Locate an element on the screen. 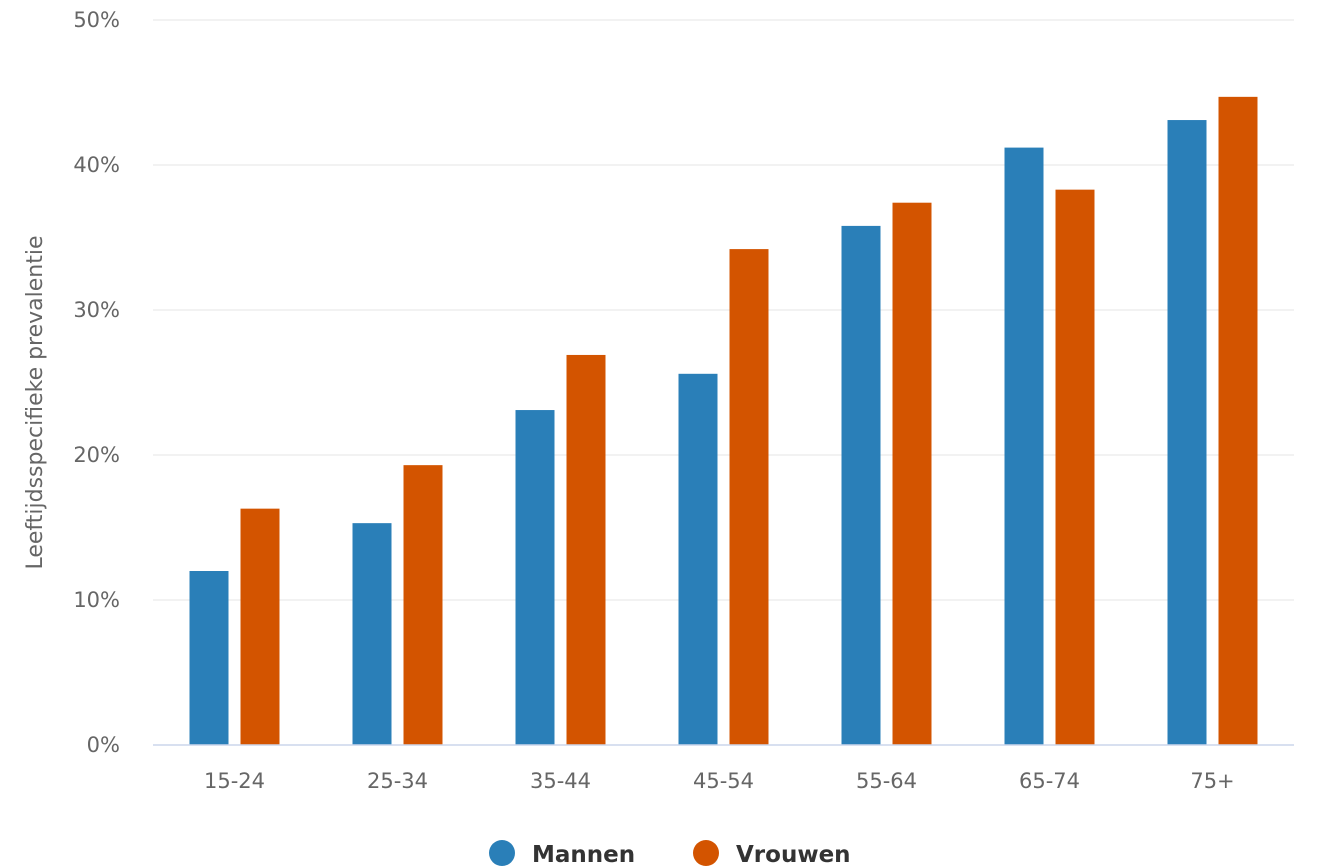 This screenshot has height=868, width=1321. legend-label: Vrouwen is located at coordinates (793, 855).